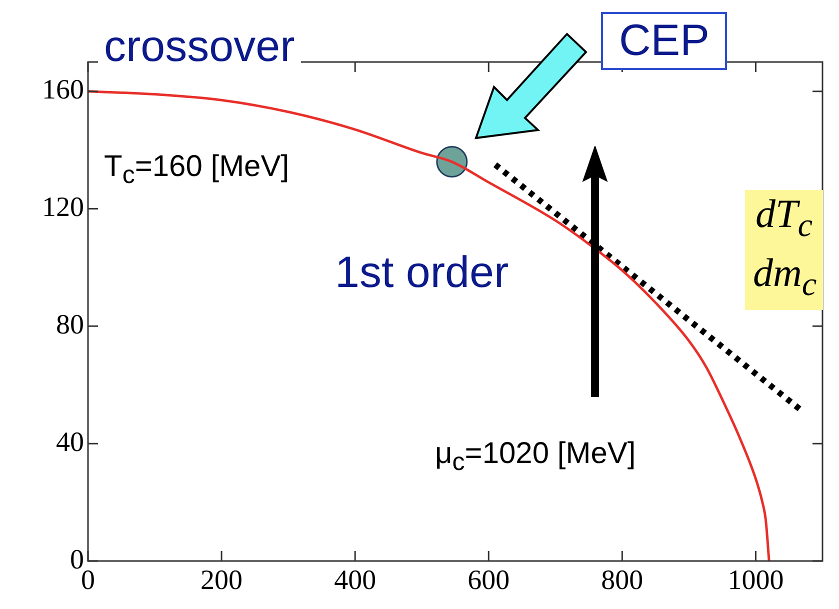 The height and width of the screenshot is (609, 839). I want to click on x-tick-label: 600, so click(489, 580).